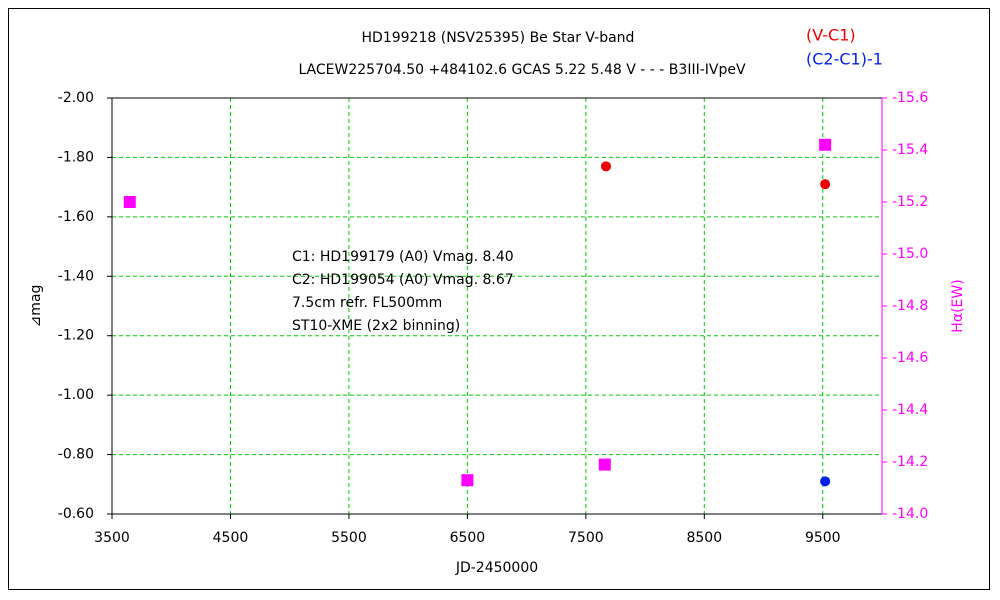  Describe the element at coordinates (376, 326) in the screenshot. I see `annotation: ST10-XME (2x2 binning)` at that location.